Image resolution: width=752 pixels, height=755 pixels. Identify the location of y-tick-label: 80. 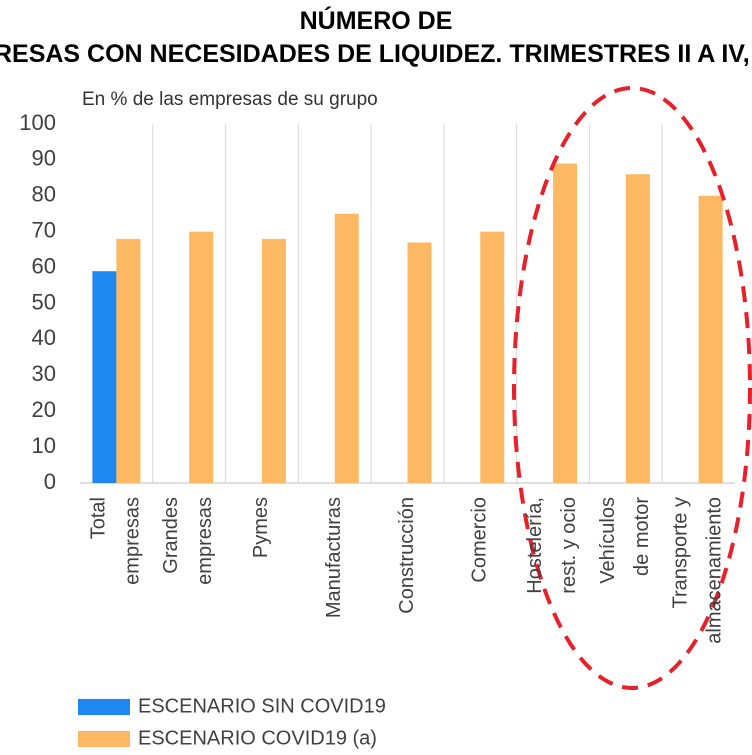
(44, 194).